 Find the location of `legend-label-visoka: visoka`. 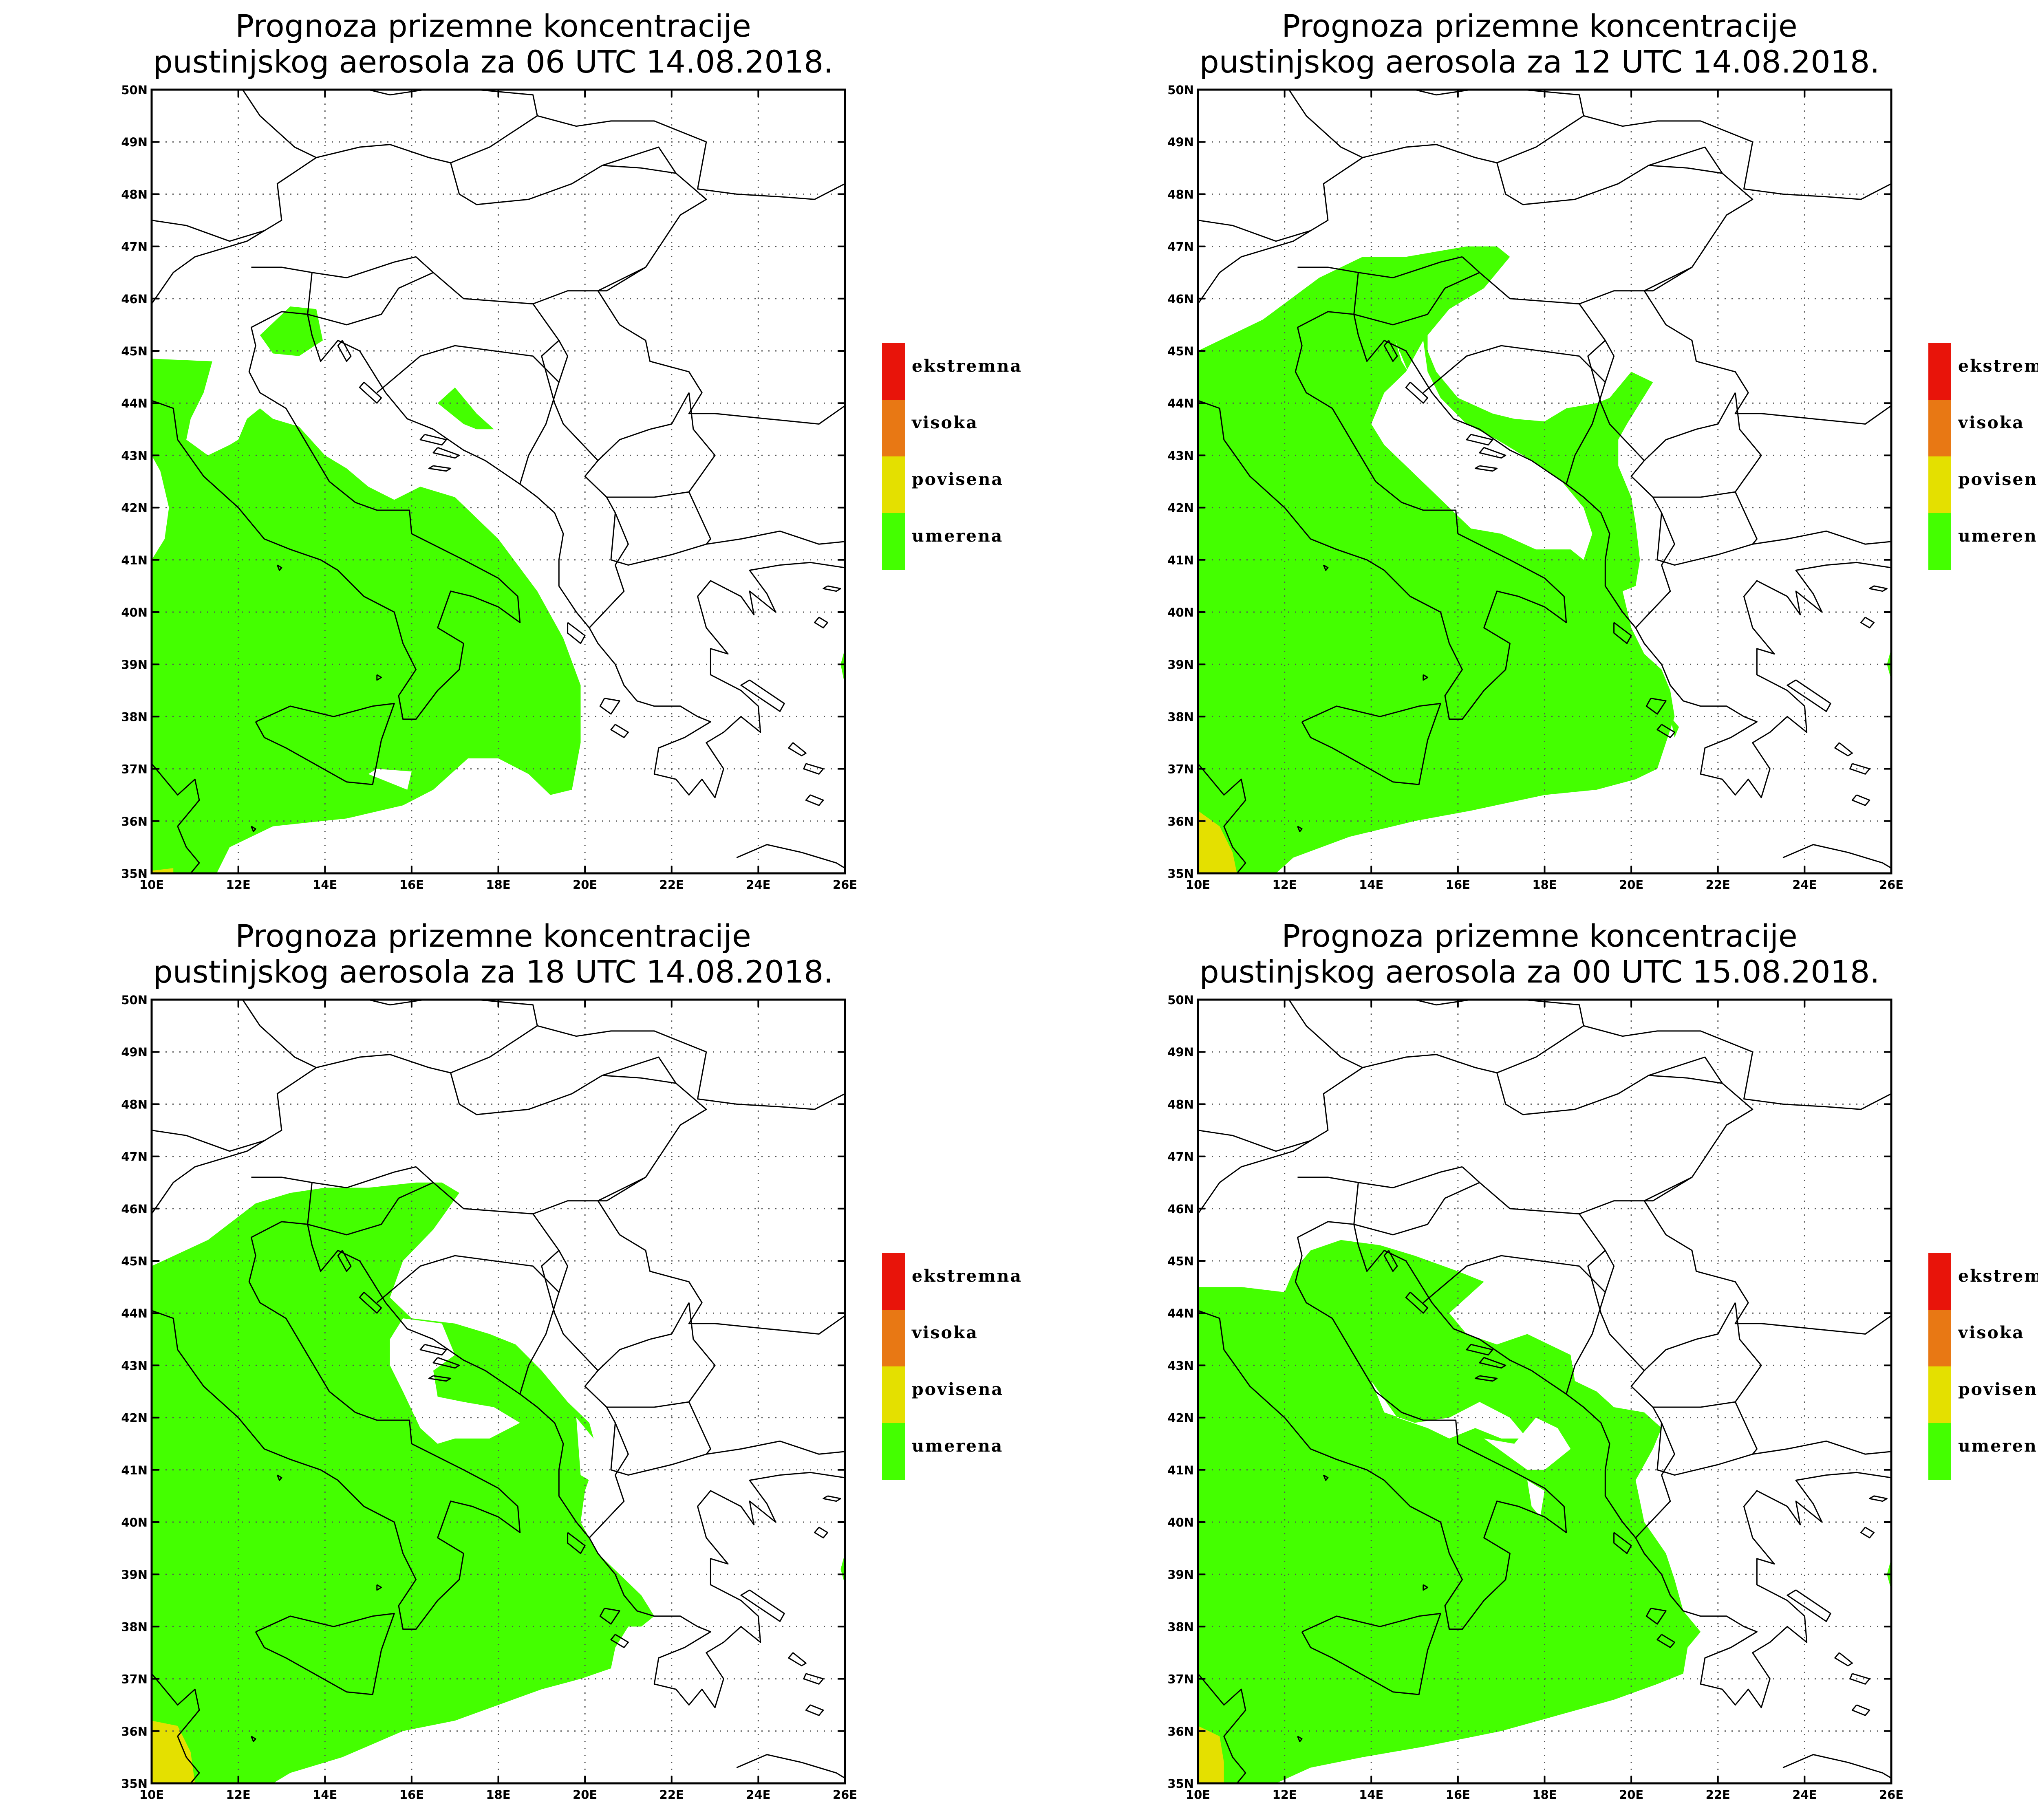

legend-label-visoka: visoka is located at coordinates (1992, 422).